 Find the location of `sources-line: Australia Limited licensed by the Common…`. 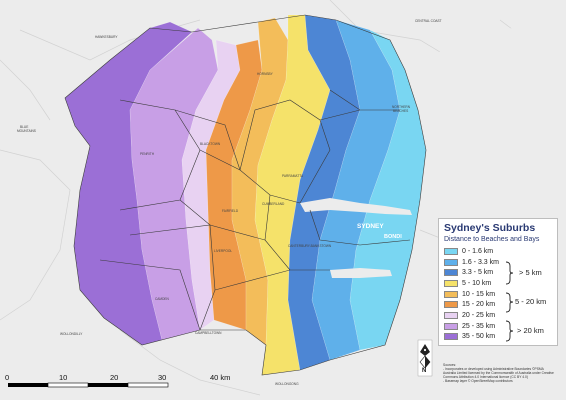

sources-line: Australia Limited licensed by the Common… is located at coordinates (498, 373).